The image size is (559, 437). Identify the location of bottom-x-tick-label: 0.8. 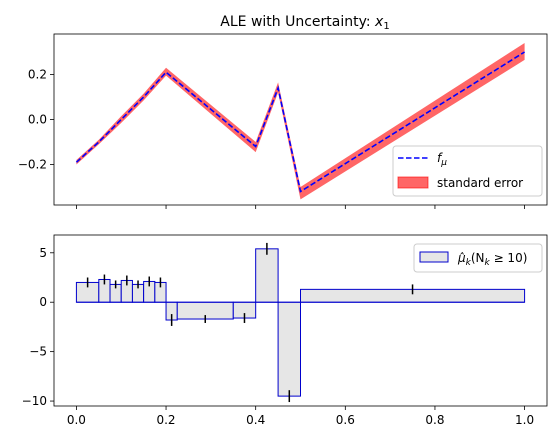
(434, 420).